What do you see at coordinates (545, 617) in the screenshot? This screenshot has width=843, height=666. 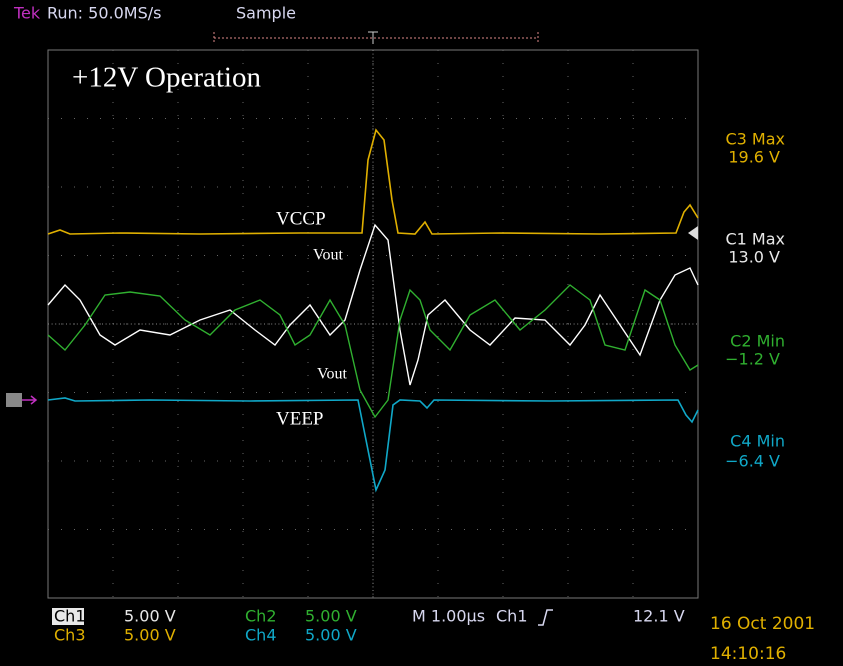 I see `trigger-slope` at bounding box center [545, 617].